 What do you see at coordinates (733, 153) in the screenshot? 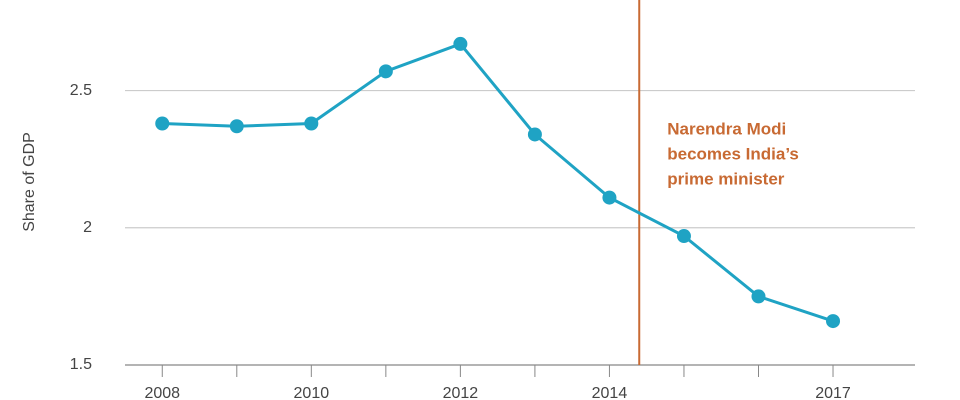
I see `annotation-text: becomes India’s` at bounding box center [733, 153].